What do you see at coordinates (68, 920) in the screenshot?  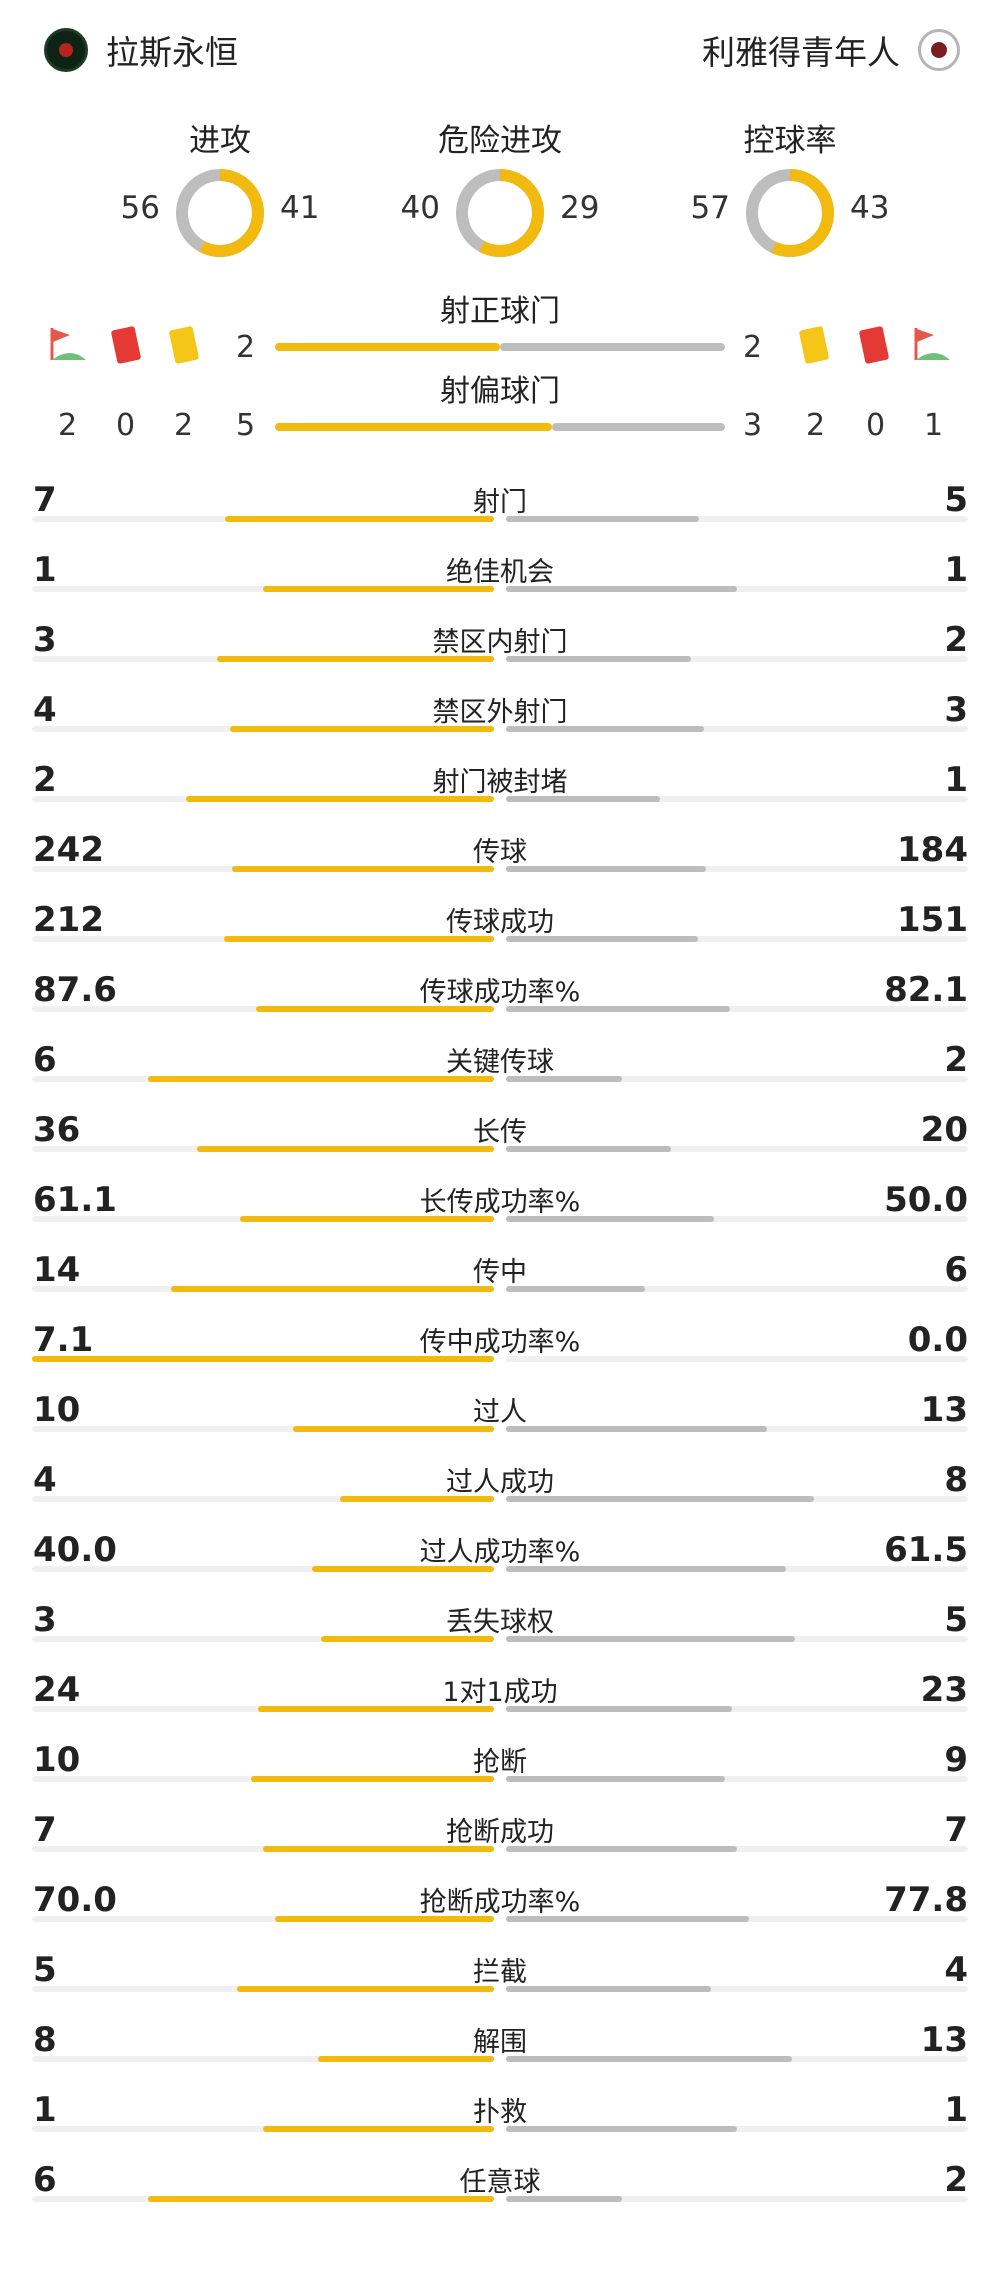 I see `stat-home-value: 212` at bounding box center [68, 920].